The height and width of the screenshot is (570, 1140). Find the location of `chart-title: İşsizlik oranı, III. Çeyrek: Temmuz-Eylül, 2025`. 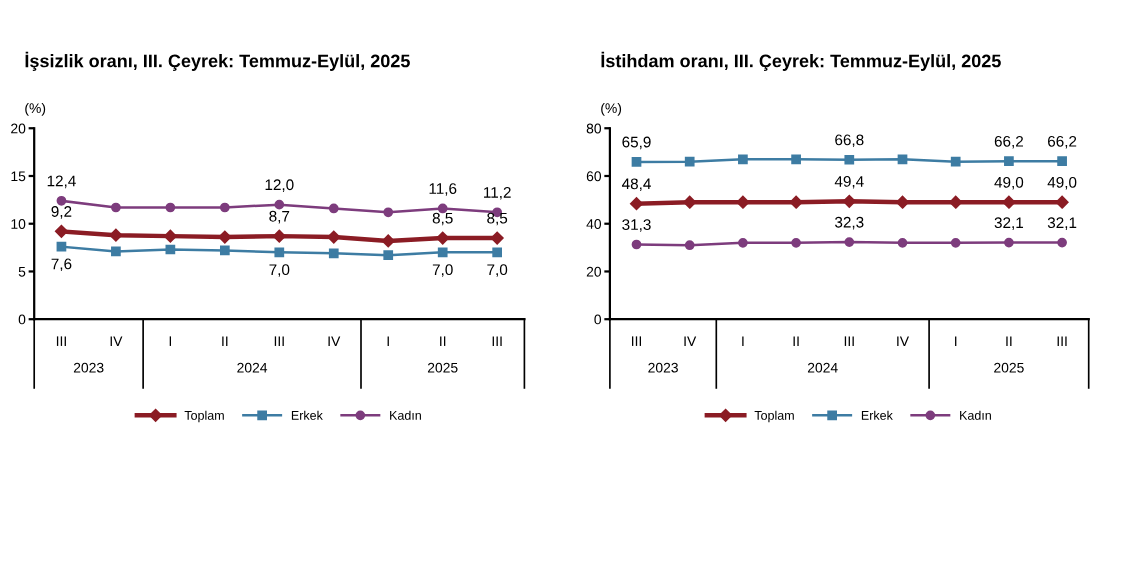

chart-title: İşsizlik oranı, III. Çeyrek: Temmuz-Eylül, 2025 is located at coordinates (217, 61).